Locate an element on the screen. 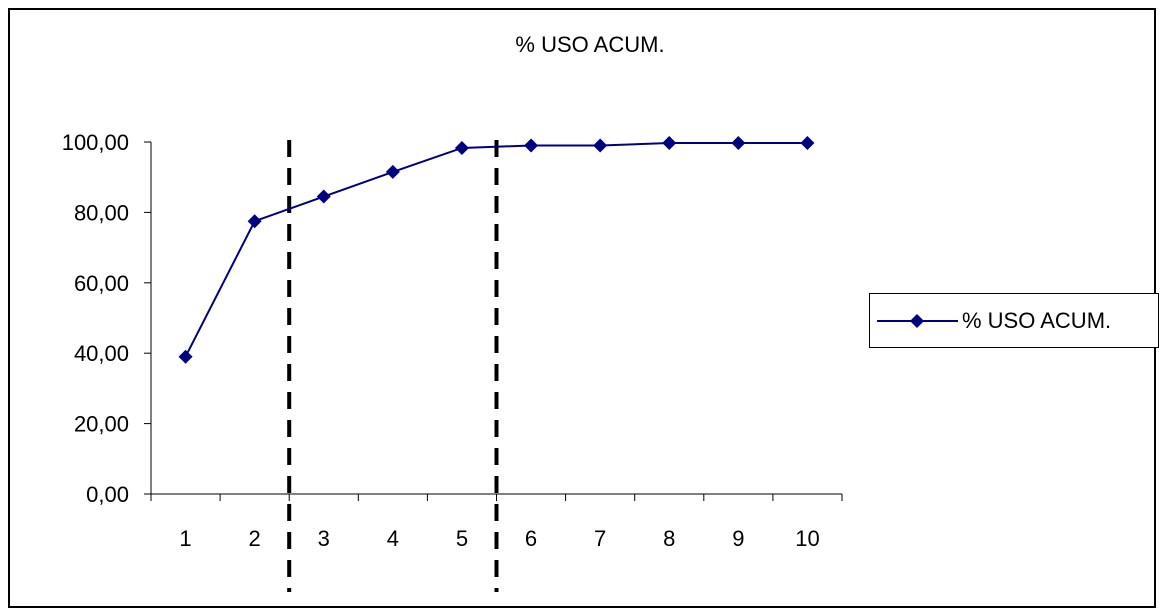 The height and width of the screenshot is (608, 1163). x-tick-label: 9 is located at coordinates (738, 538).